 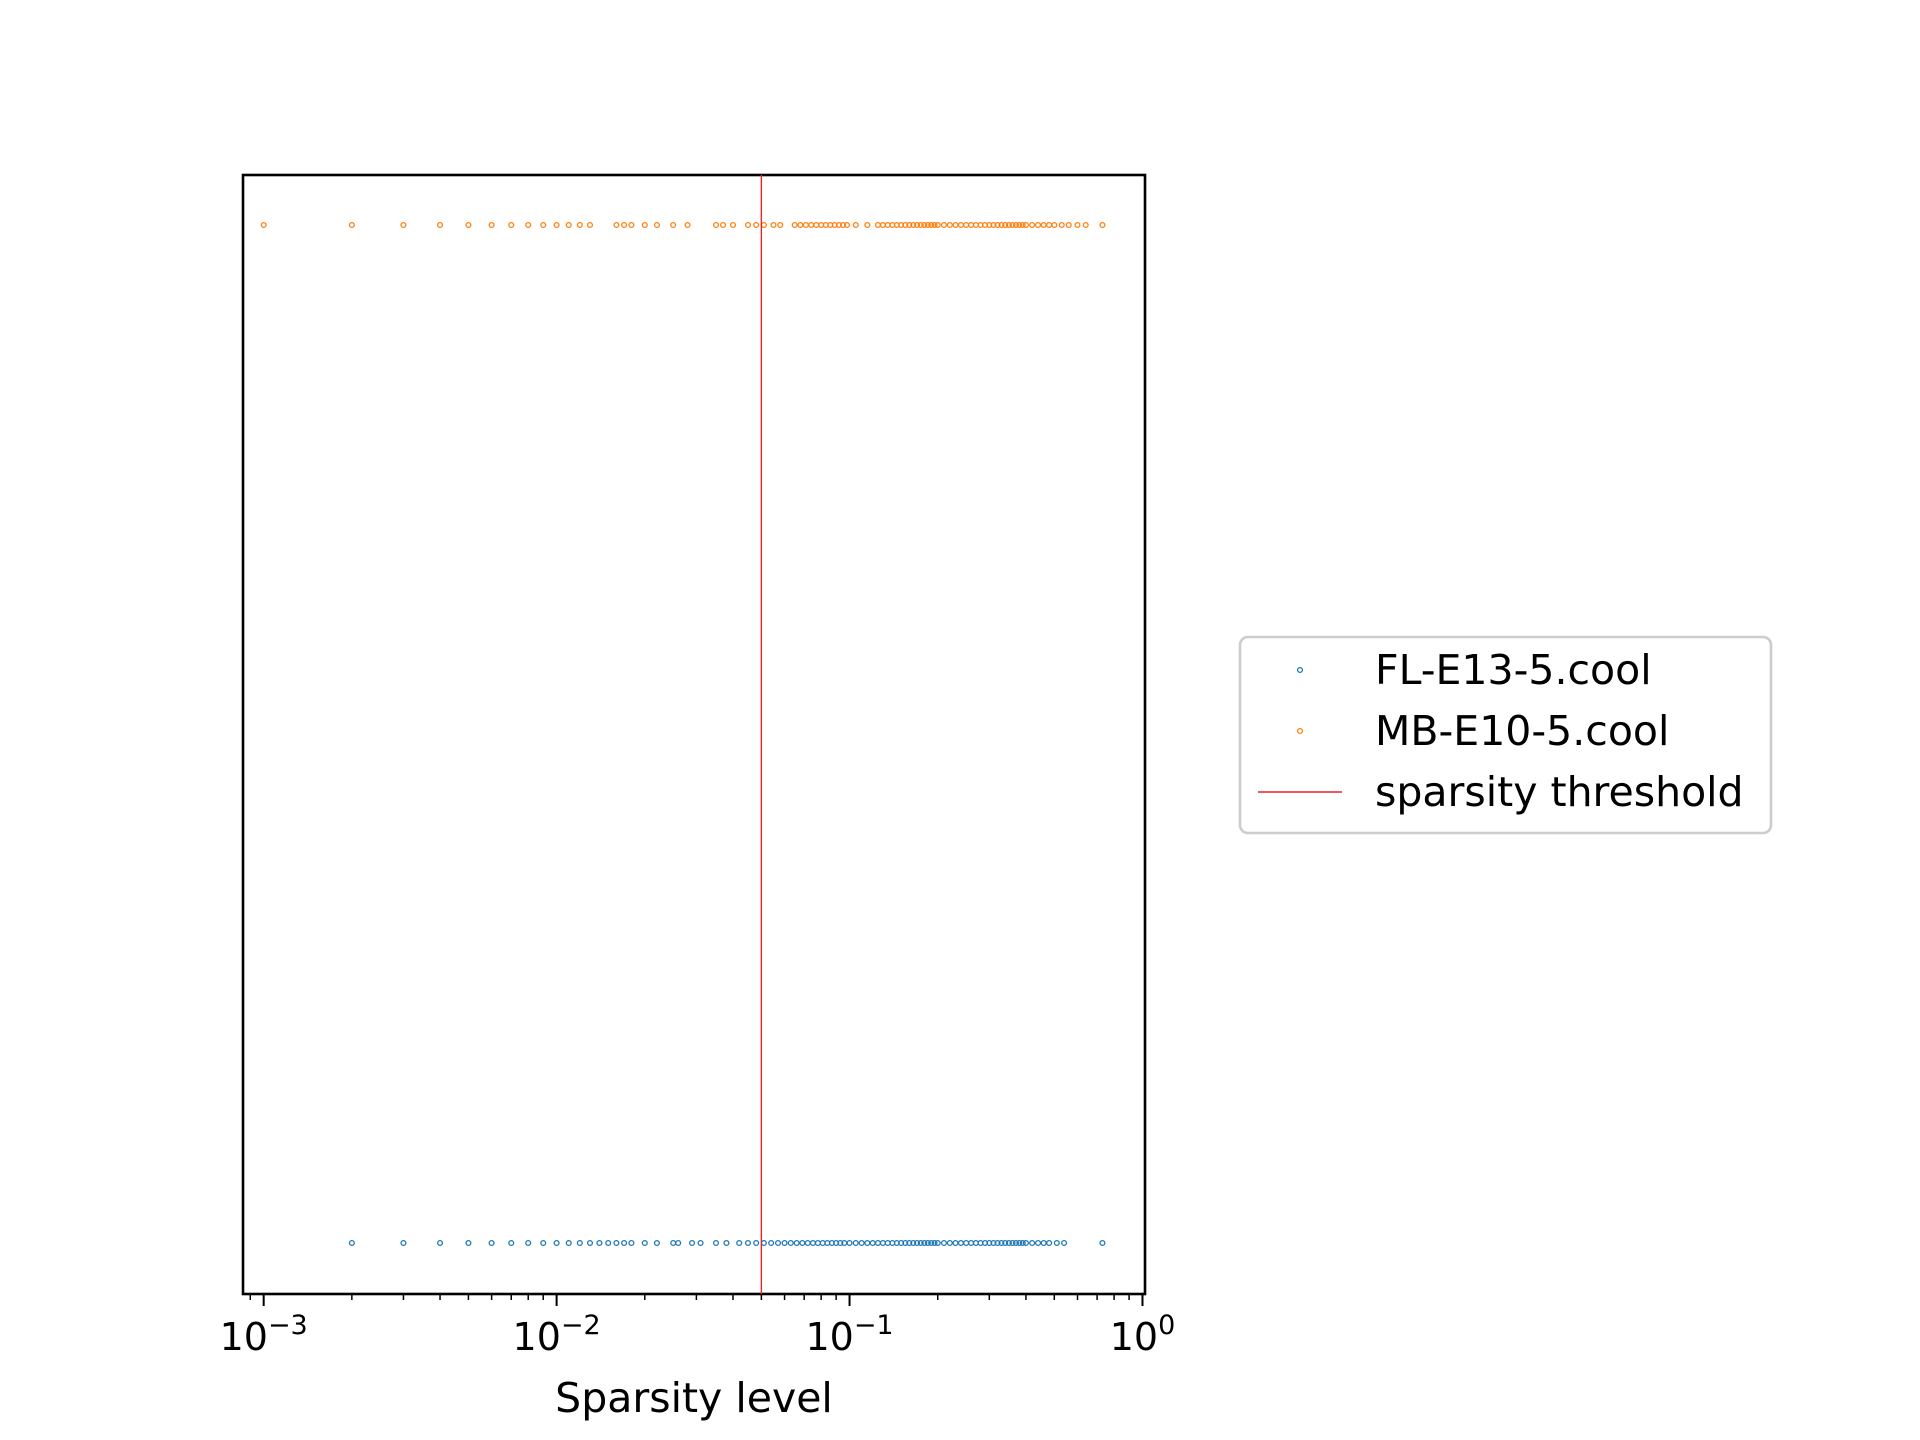 What do you see at coordinates (1522, 731) in the screenshot?
I see `legend-label-mb: MB-E10-5.cool` at bounding box center [1522, 731].